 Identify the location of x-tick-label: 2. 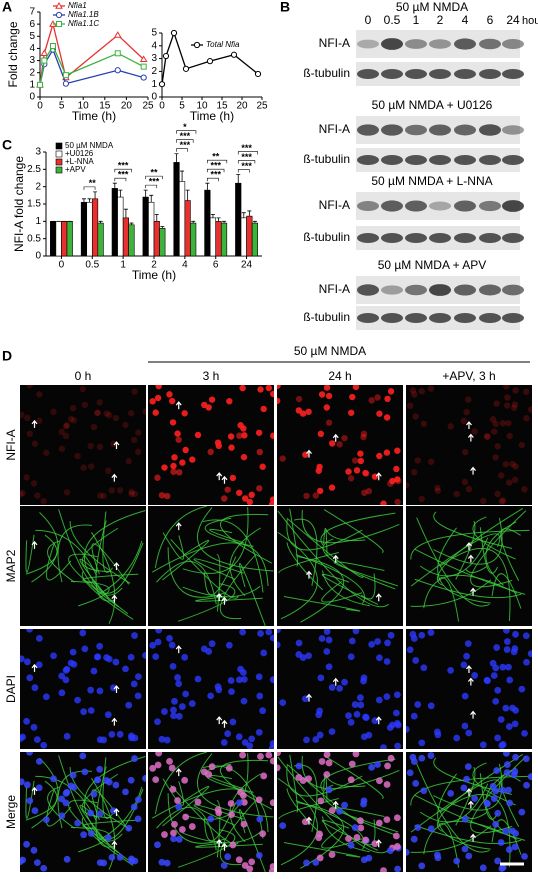
(154, 265).